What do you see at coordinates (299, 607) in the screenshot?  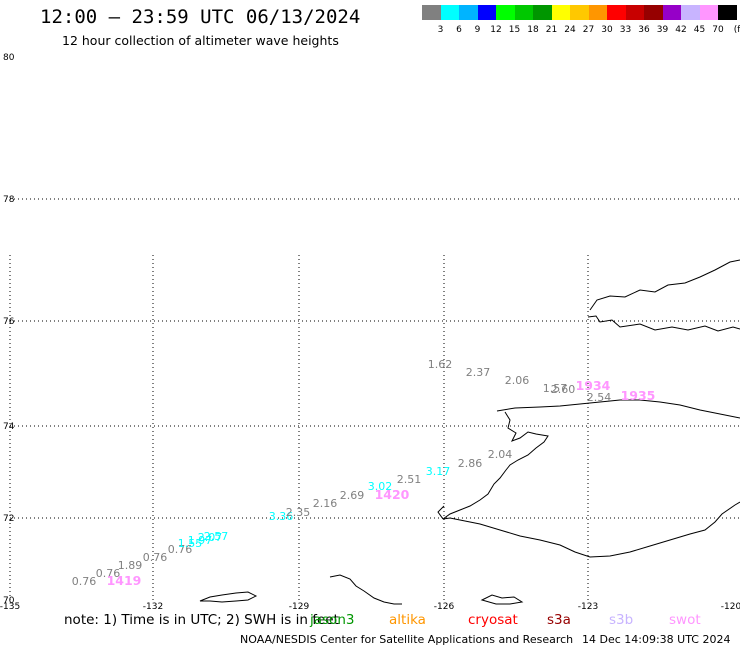 I see `longitude-label: -129` at bounding box center [299, 607].